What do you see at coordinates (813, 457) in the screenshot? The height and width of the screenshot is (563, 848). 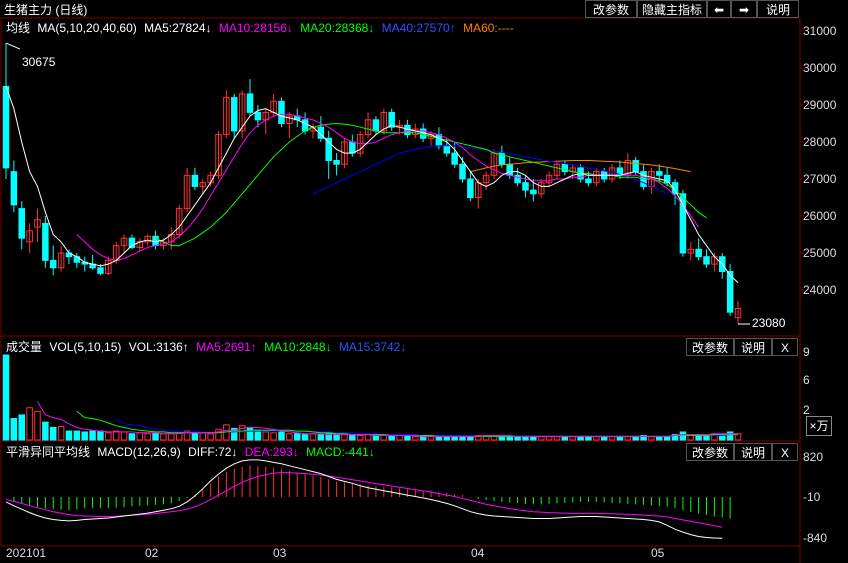 I see `macd-y-tick: 820` at bounding box center [813, 457].